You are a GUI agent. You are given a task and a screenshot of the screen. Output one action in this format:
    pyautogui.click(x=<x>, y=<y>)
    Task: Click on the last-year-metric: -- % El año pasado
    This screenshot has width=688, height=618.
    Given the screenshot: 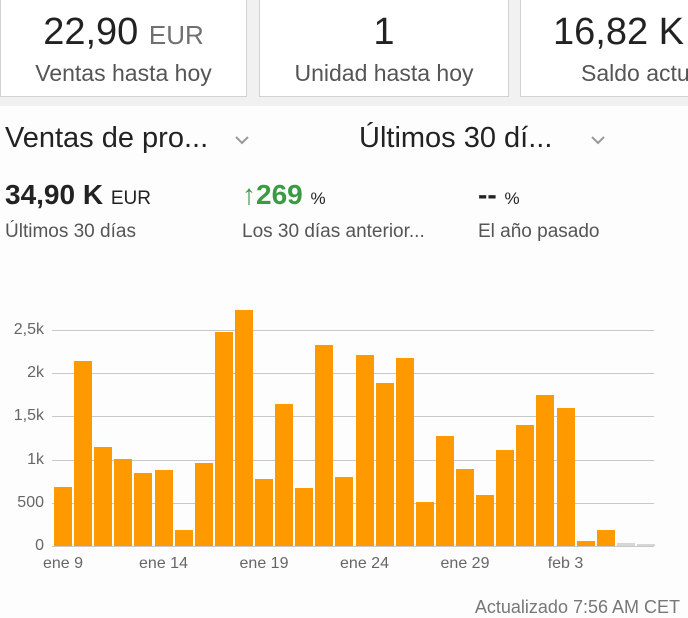 What is the action you would take?
    pyautogui.click(x=539, y=211)
    